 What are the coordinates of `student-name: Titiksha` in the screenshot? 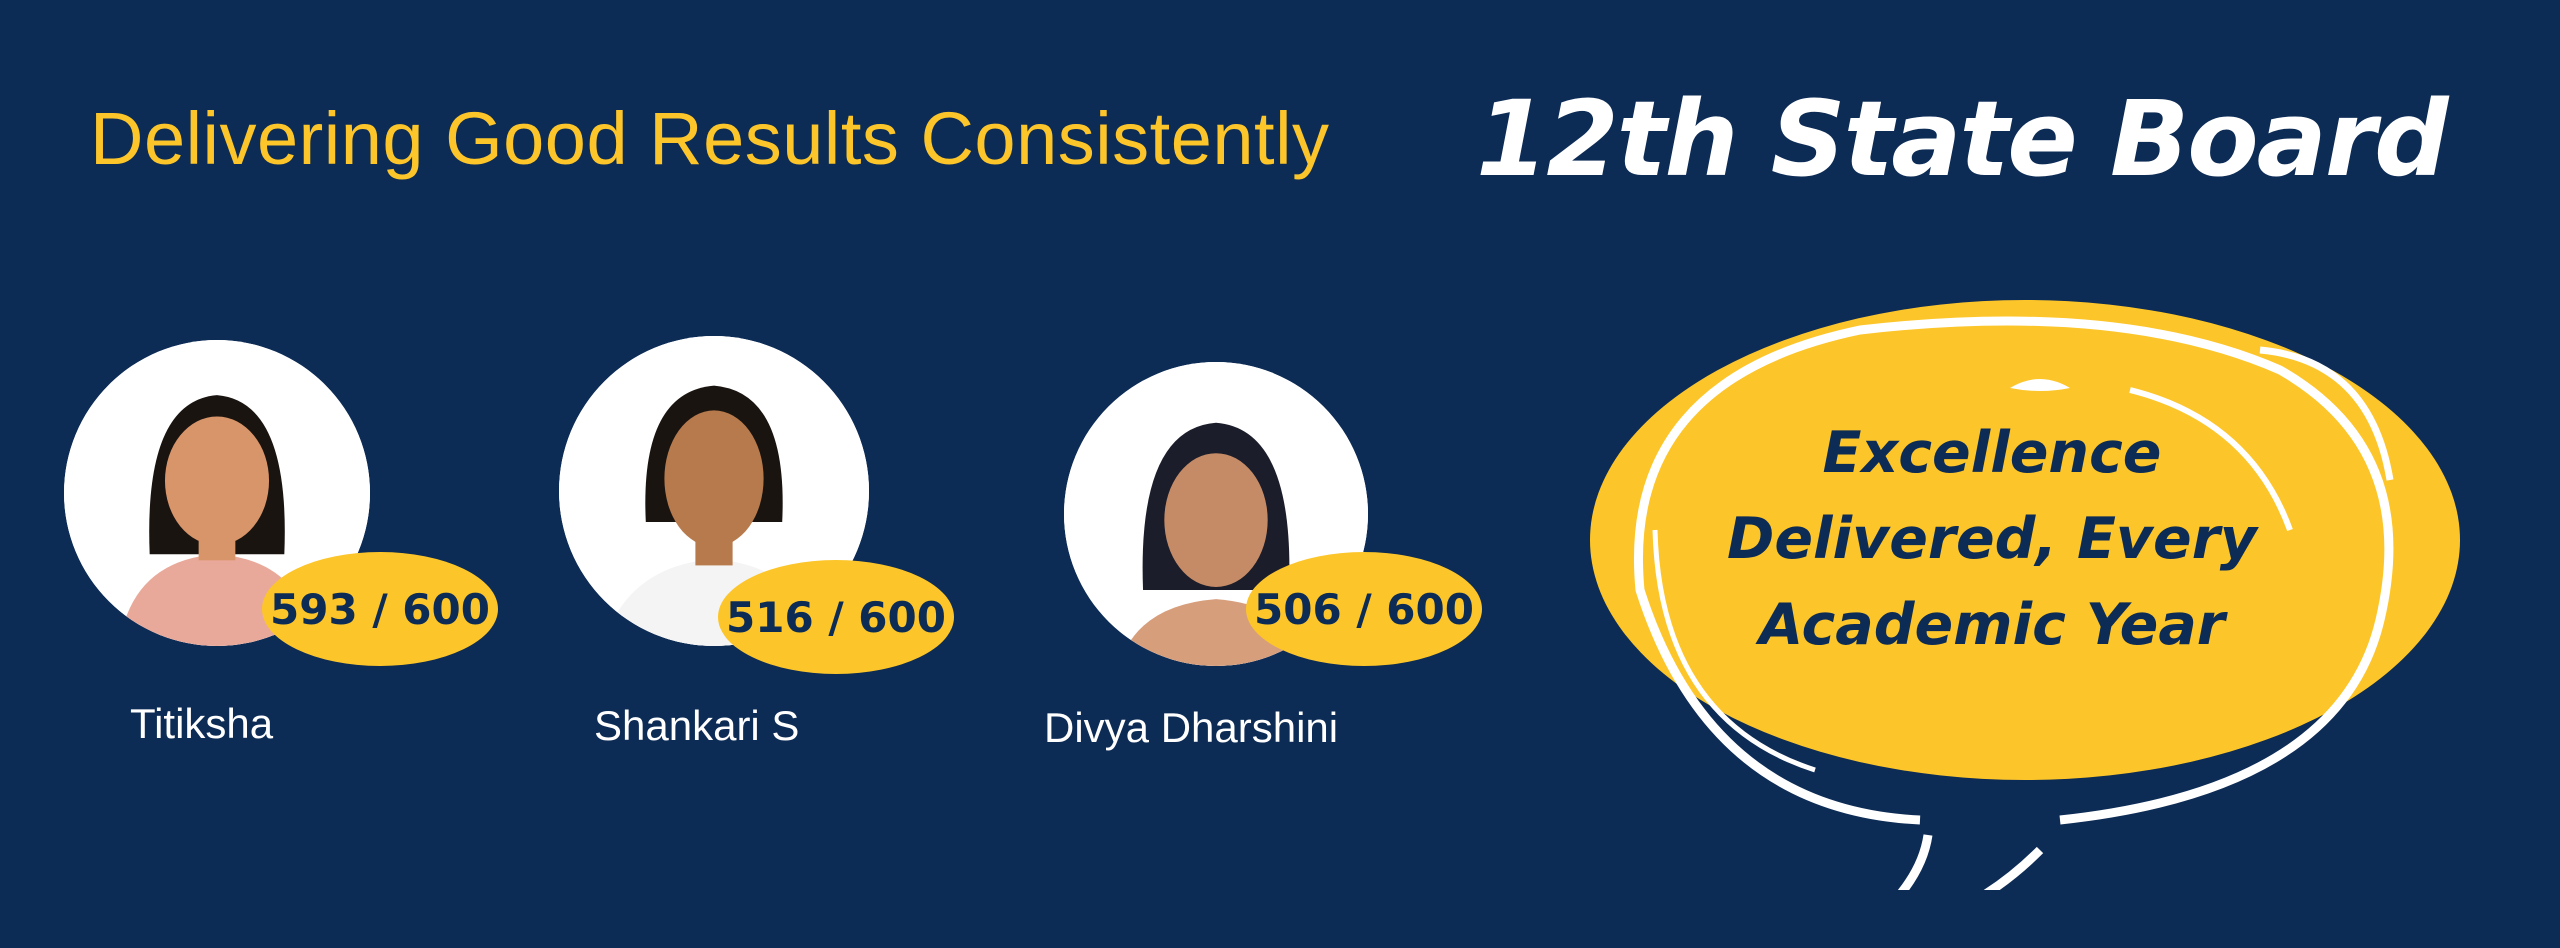 It's located at (202, 723).